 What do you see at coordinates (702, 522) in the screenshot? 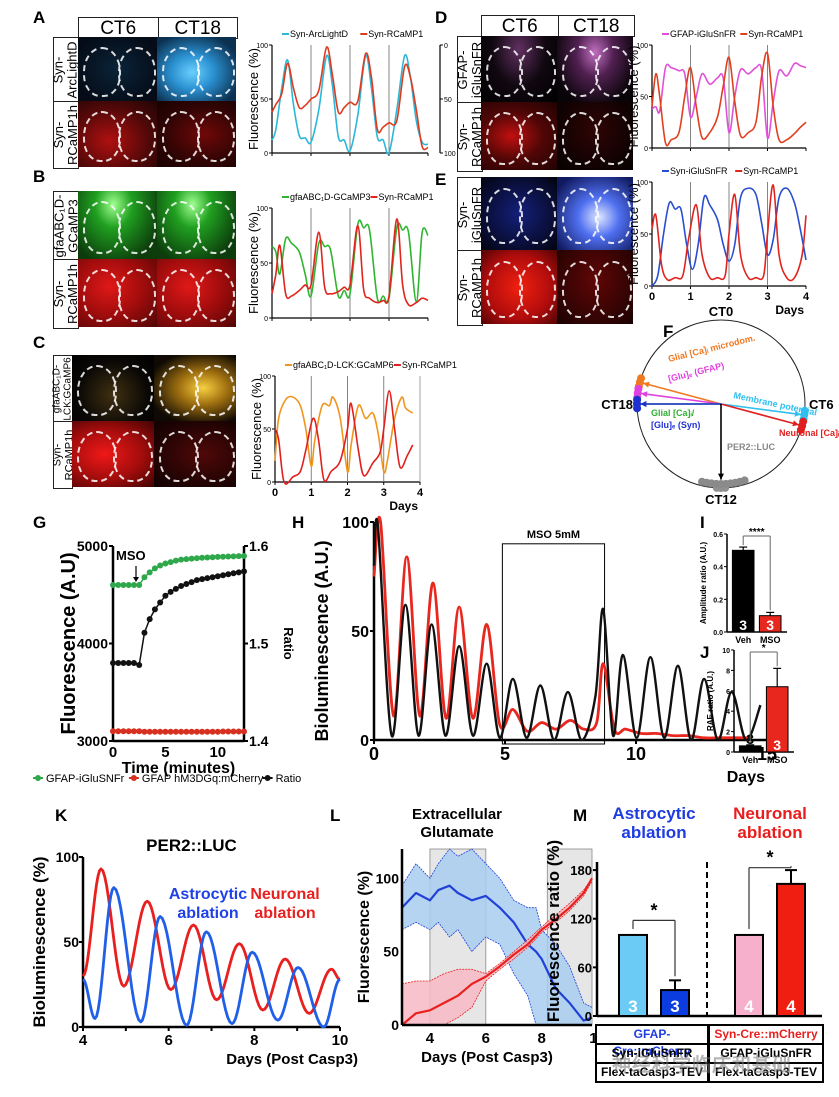
I see `panel-label-i: I` at bounding box center [702, 522].